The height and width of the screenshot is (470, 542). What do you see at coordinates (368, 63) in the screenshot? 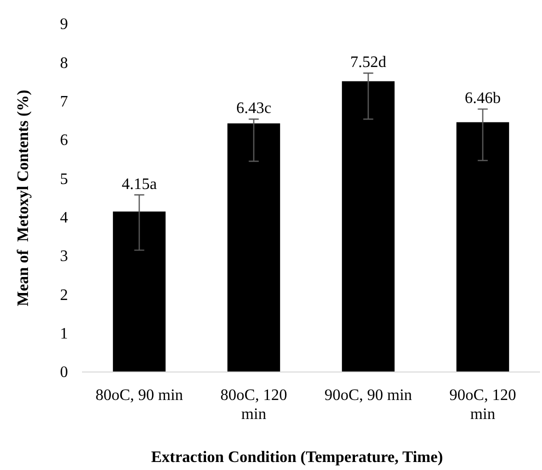
I see `data-label: 7.52d` at bounding box center [368, 63].